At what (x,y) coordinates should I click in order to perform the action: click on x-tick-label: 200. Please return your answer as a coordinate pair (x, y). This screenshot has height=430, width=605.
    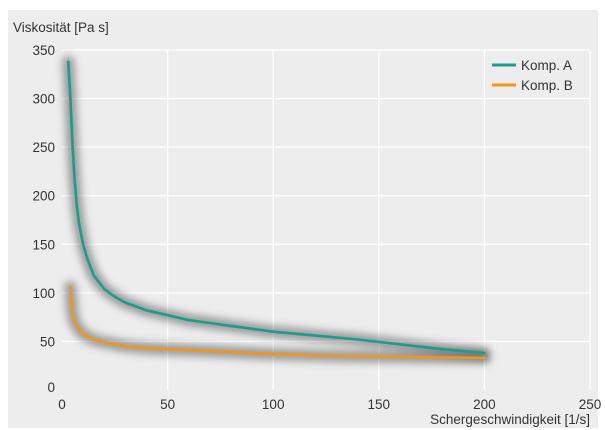
    Looking at the image, I should click on (484, 404).